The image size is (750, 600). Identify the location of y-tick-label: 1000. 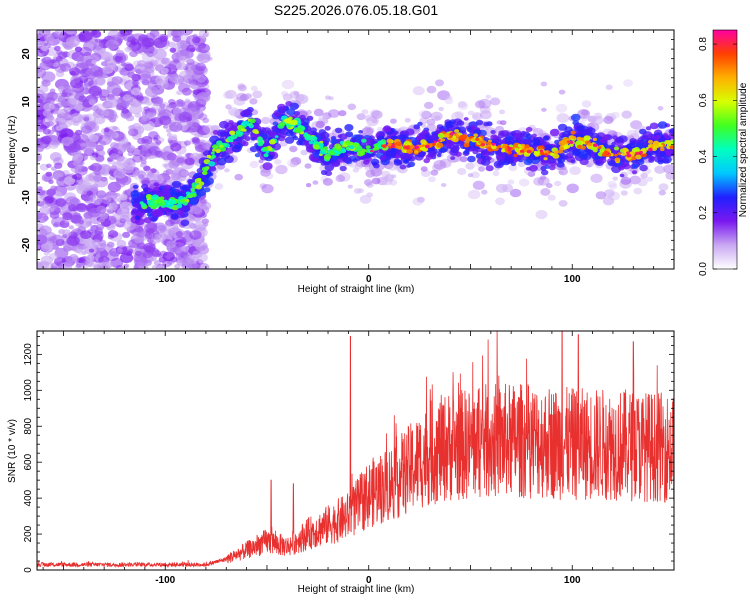
(28, 390).